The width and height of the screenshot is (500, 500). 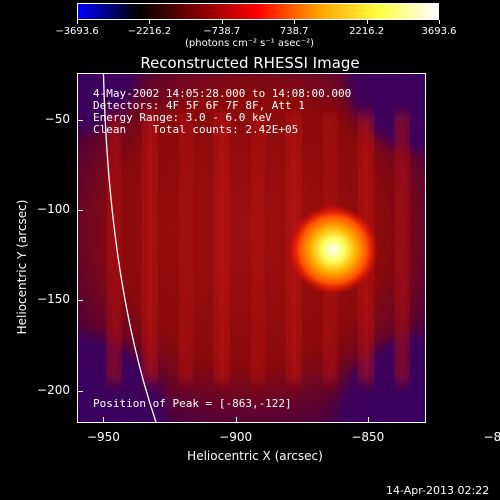 I want to click on x-tick-label: −950, so click(x=103, y=437).